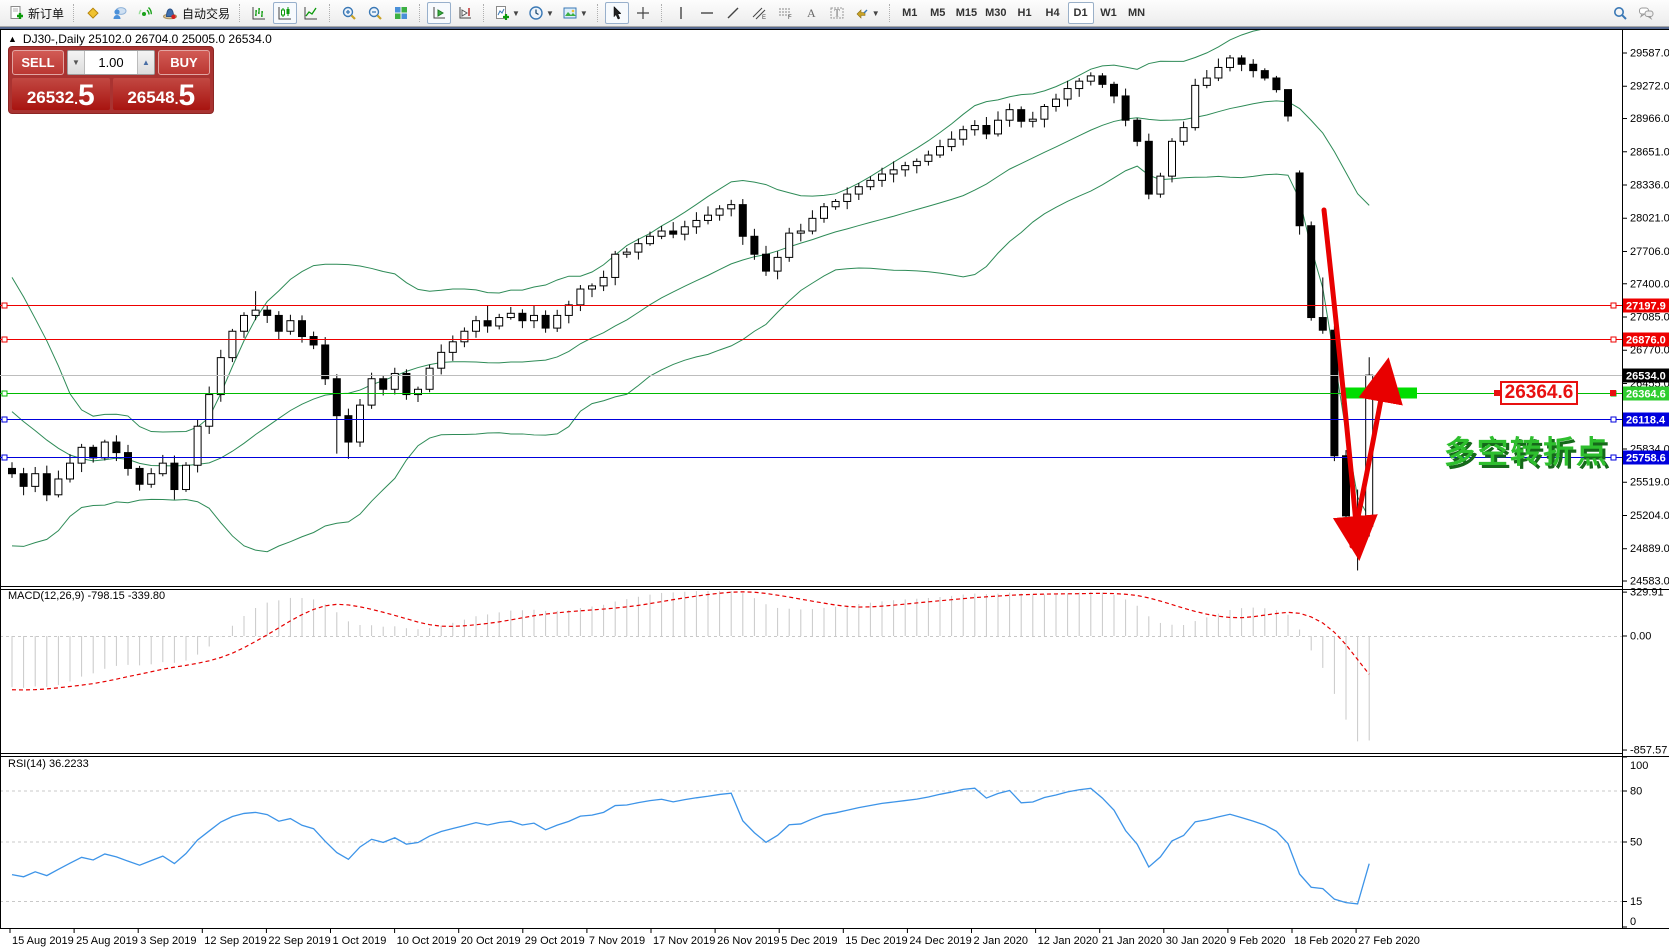  I want to click on svg-text: 50, so click(1636, 843).